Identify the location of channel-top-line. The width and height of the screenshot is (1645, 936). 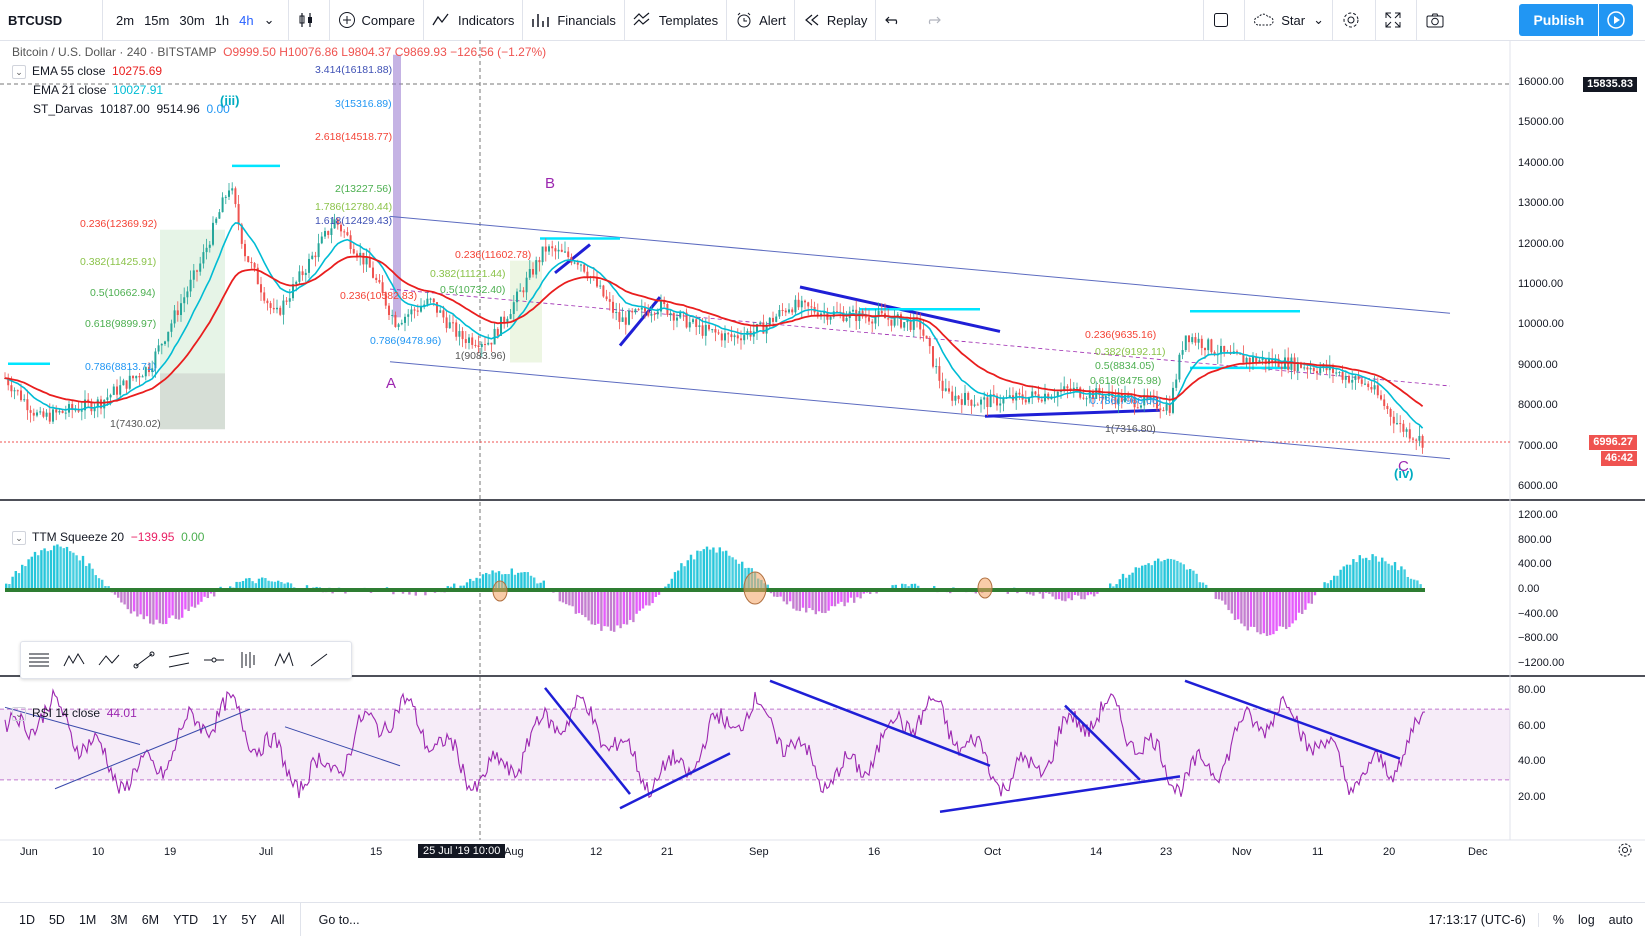
(920, 264).